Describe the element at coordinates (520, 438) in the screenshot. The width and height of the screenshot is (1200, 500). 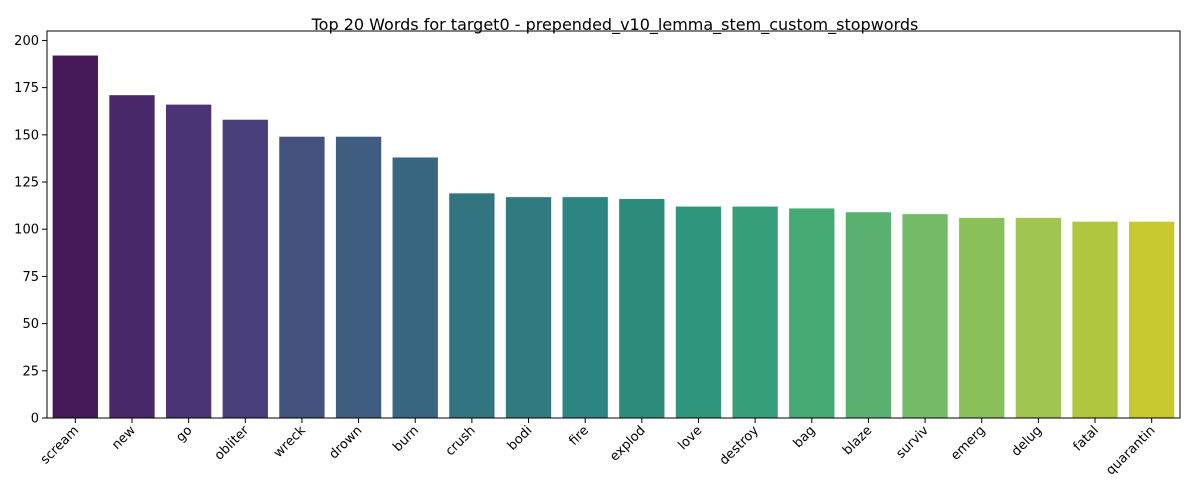
I see `x-tick-label: bodi` at that location.